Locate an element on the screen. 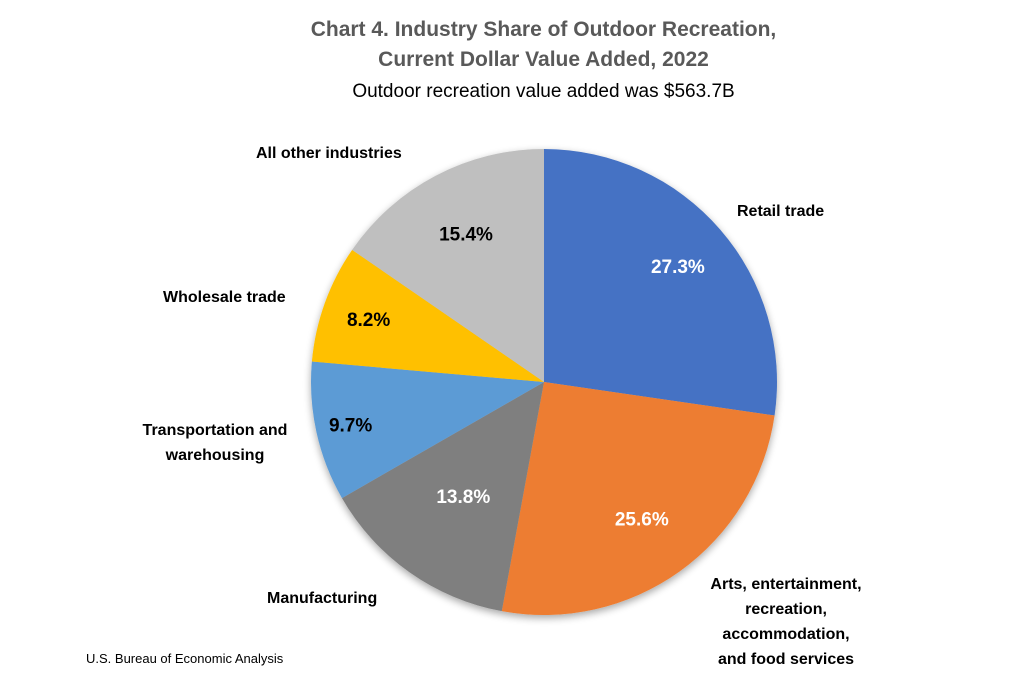  label-line: warehousing is located at coordinates (215, 455).